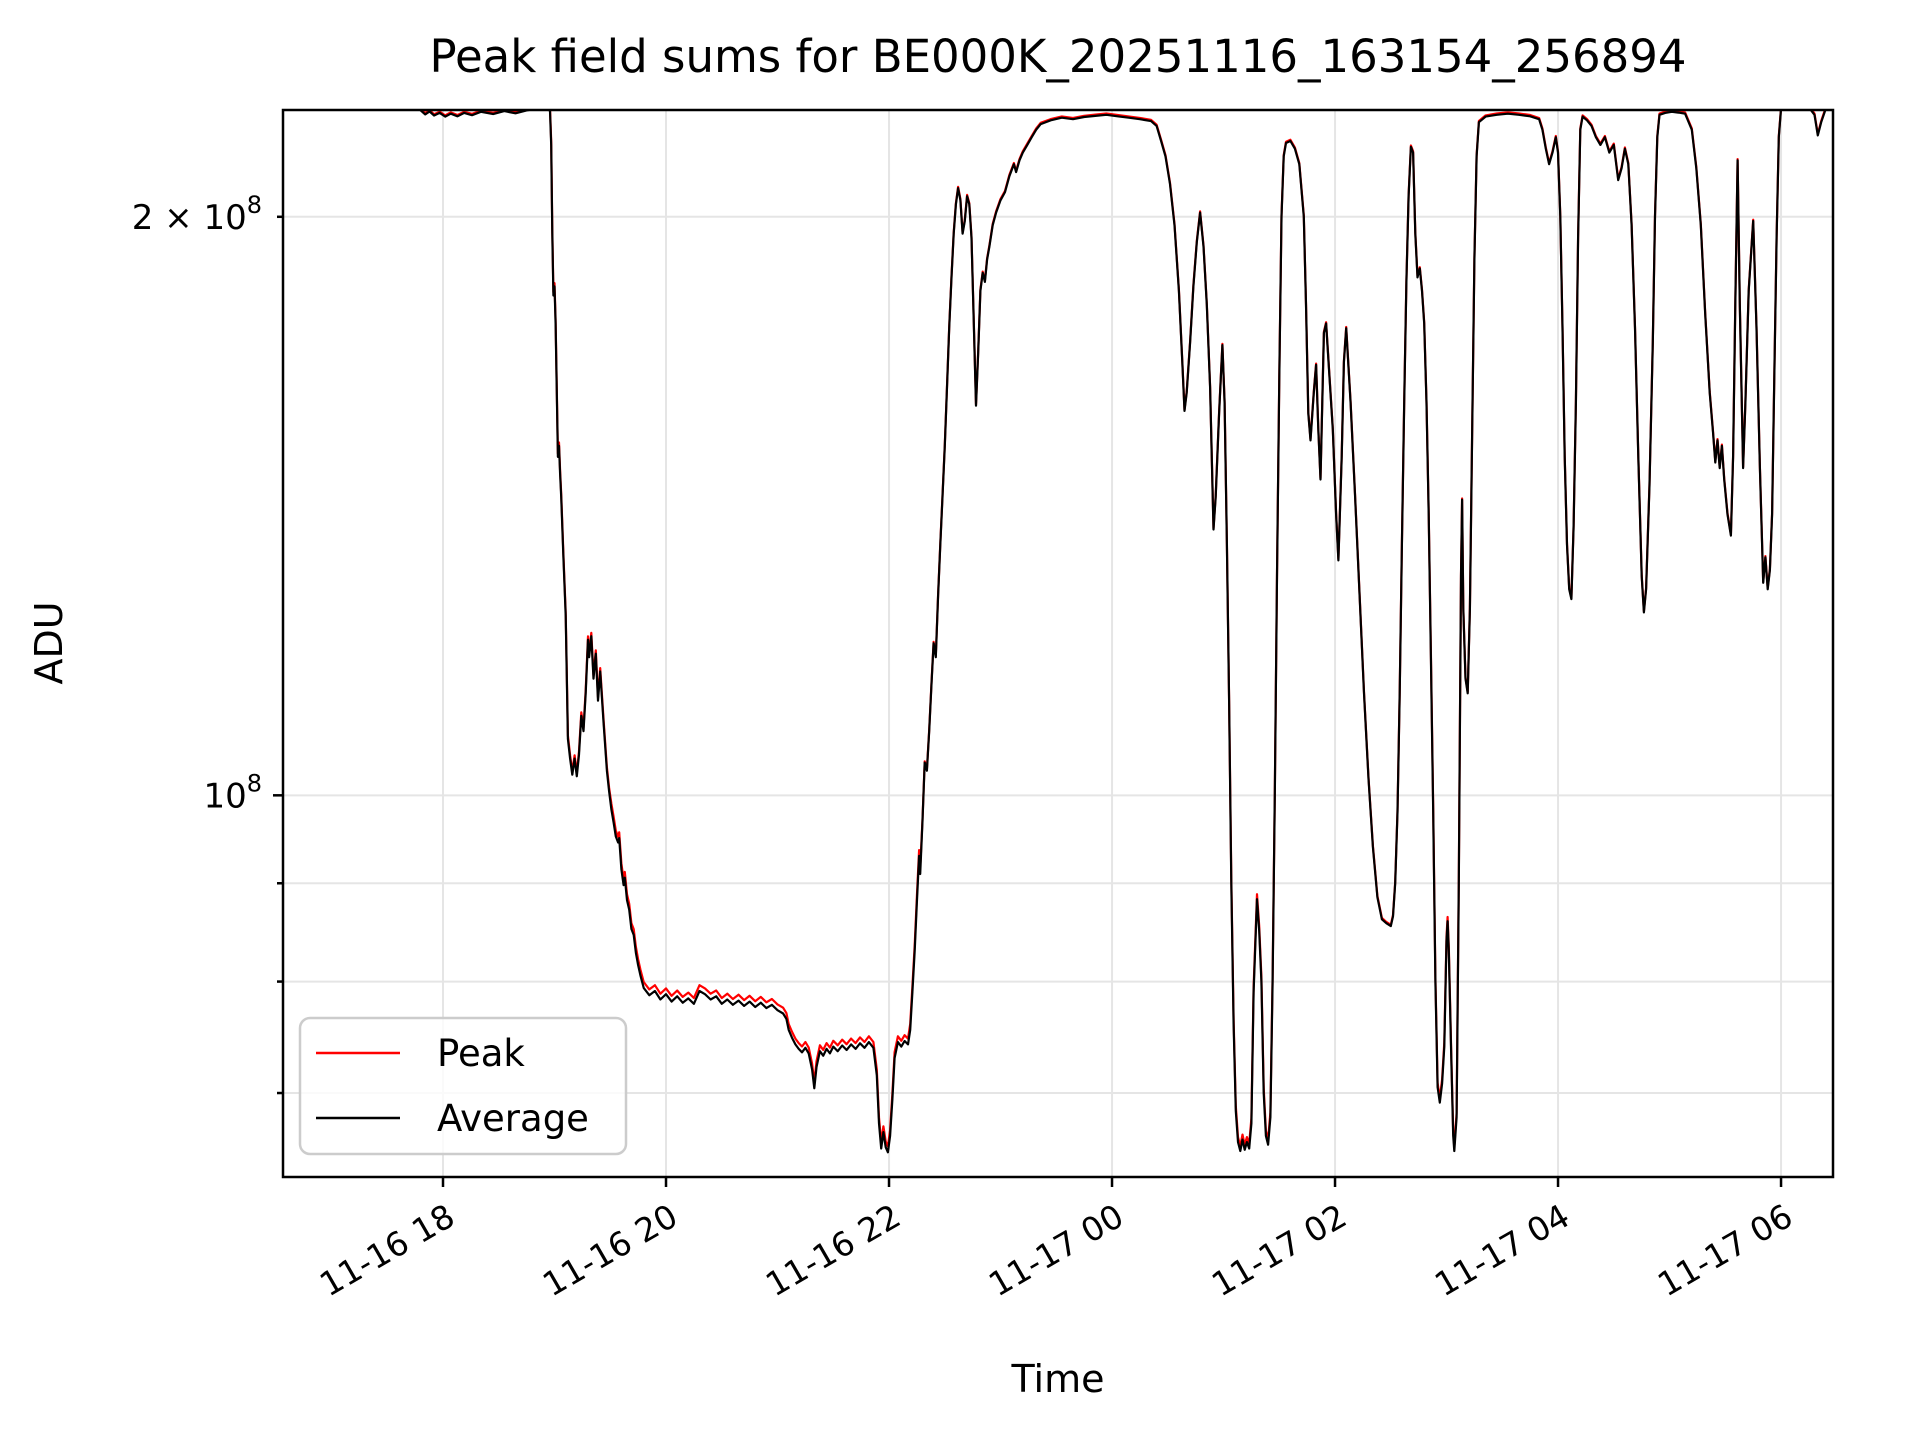 The width and height of the screenshot is (1920, 1444). Describe the element at coordinates (1502, 1250) in the screenshot. I see `x-tick-label: 11-17 04` at that location.